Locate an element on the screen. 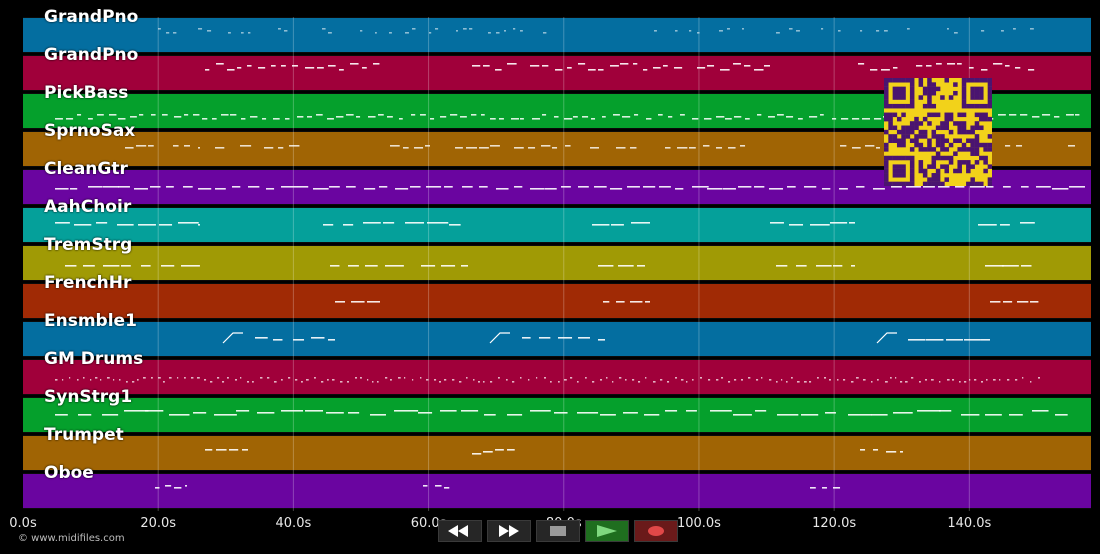  fast-forward-button is located at coordinates (509, 531).